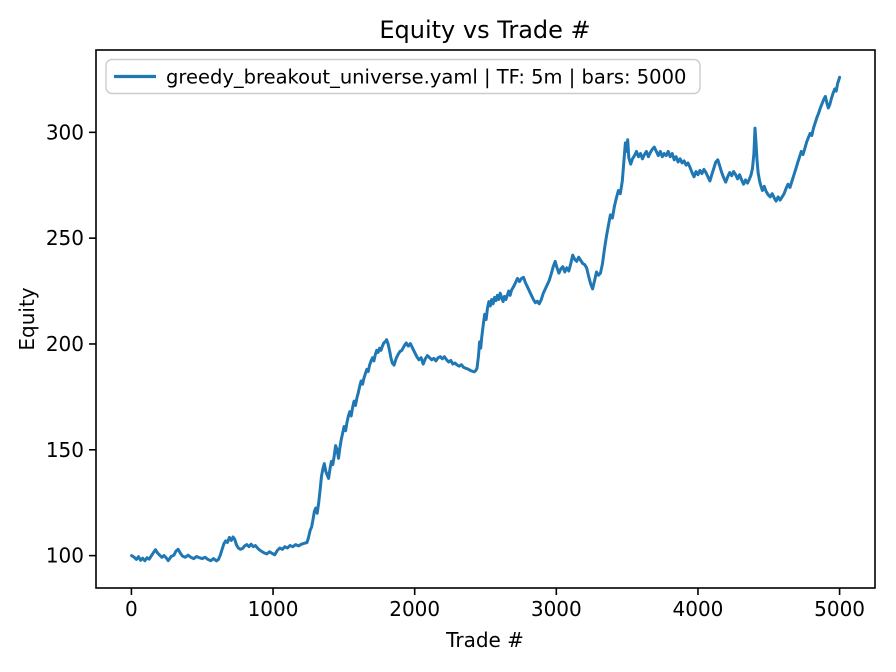 The width and height of the screenshot is (896, 672). What do you see at coordinates (698, 609) in the screenshot?
I see `x-tick-label: 4000` at bounding box center [698, 609].